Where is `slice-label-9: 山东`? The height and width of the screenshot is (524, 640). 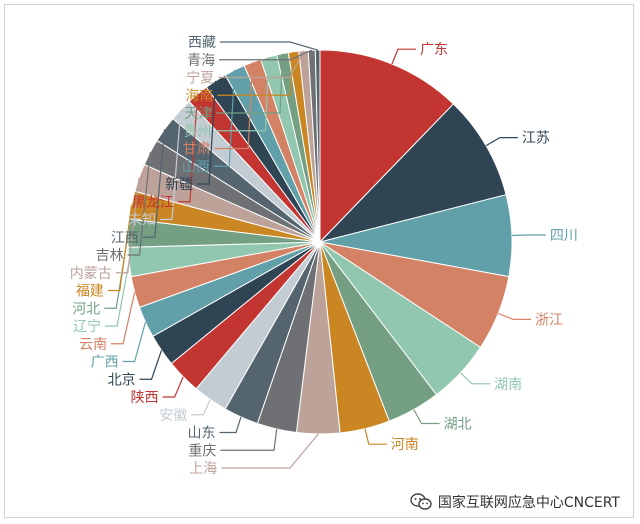 slice-label-9: 山东 is located at coordinates (202, 434).